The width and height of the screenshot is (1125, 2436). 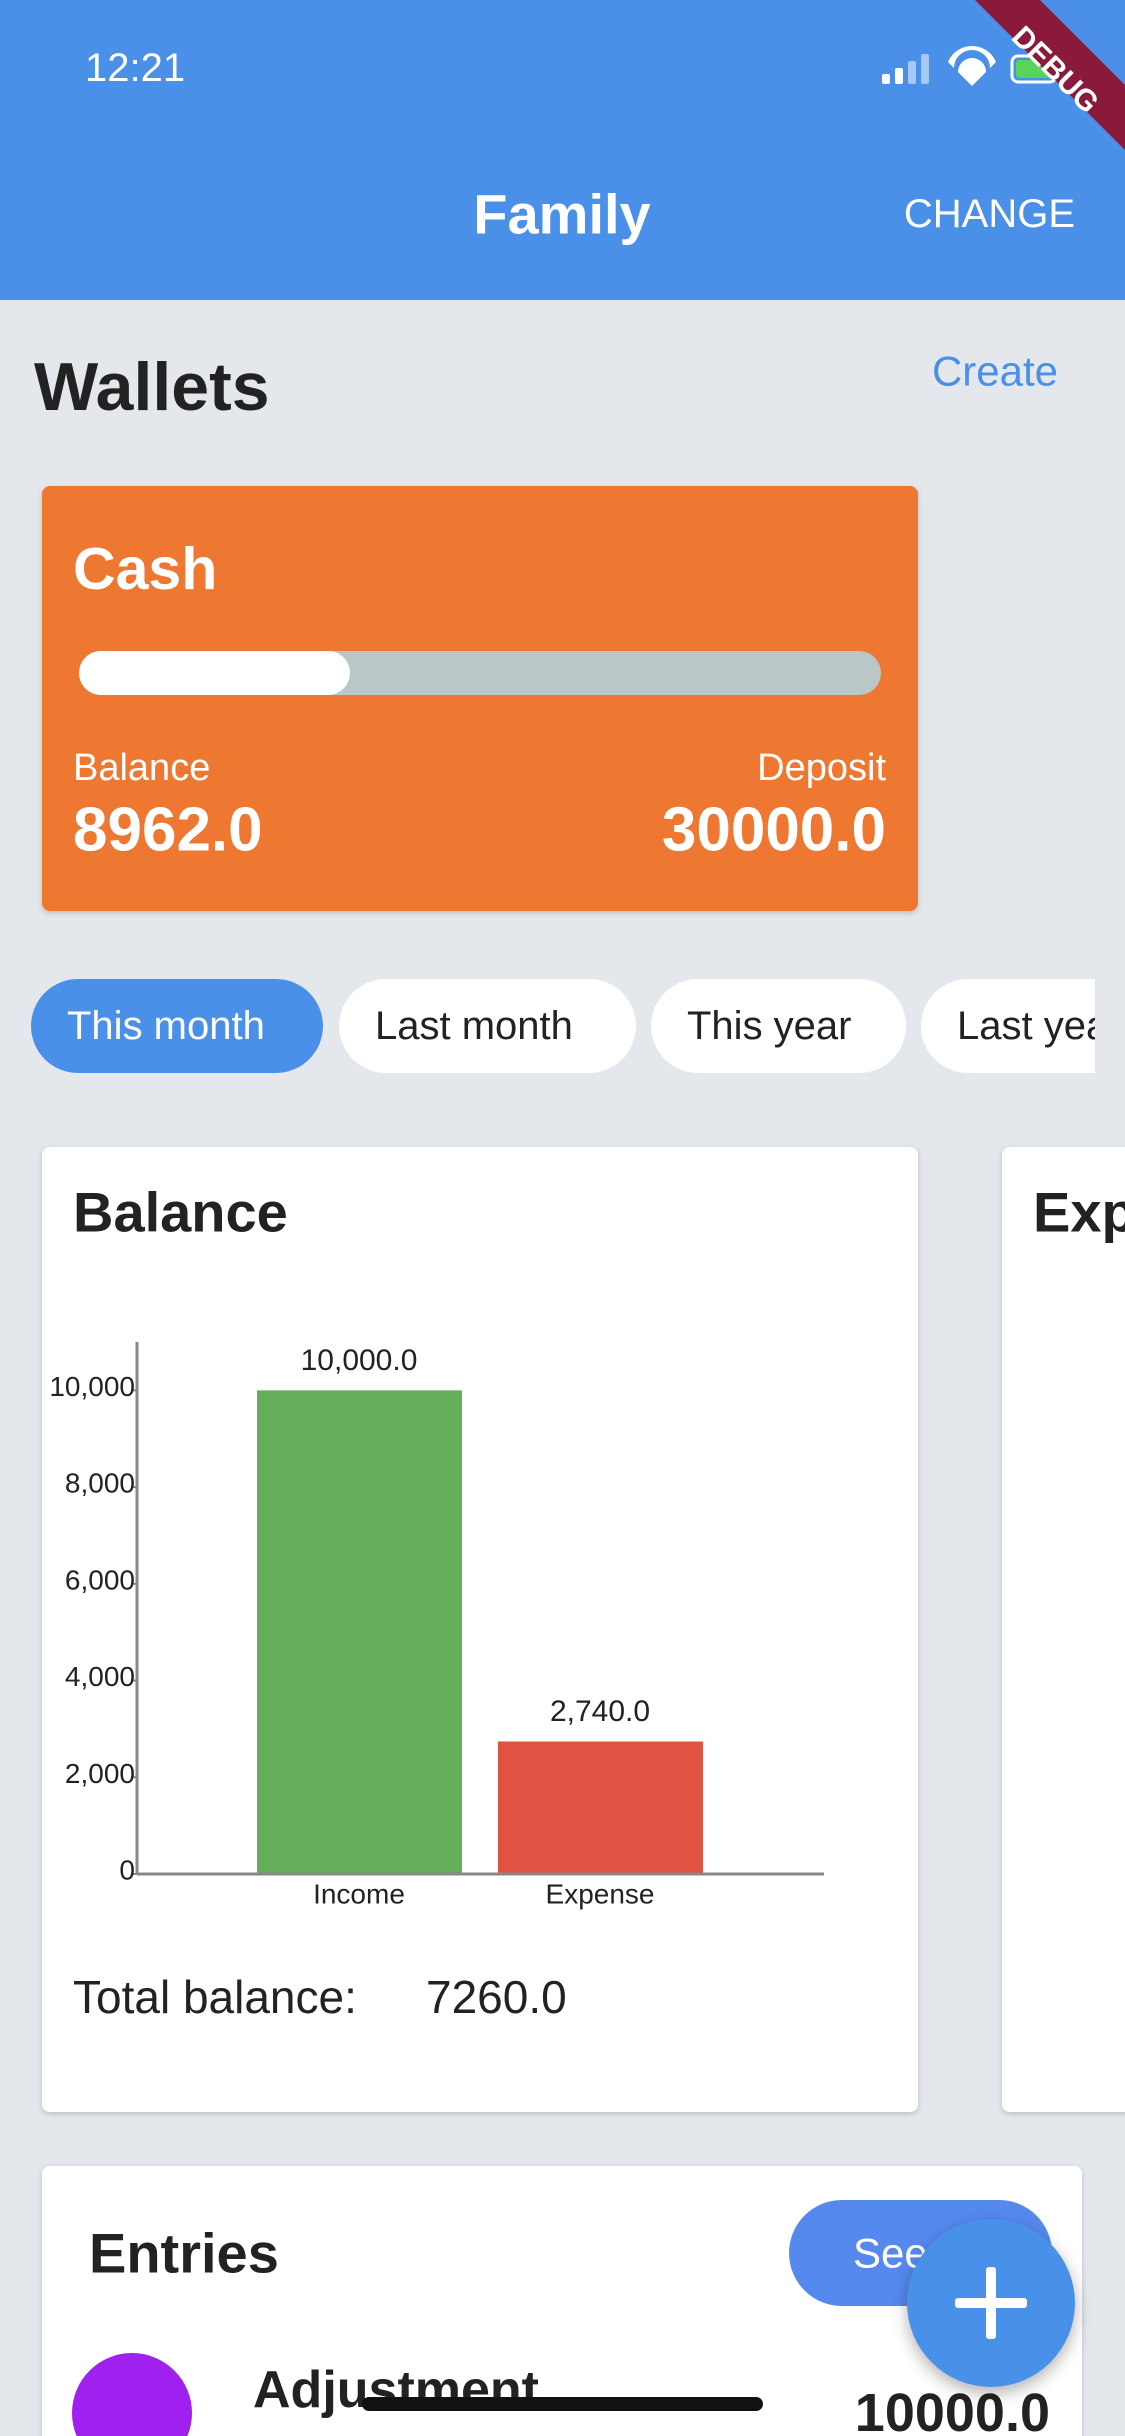 What do you see at coordinates (952, 2409) in the screenshot?
I see `entry-amount: 10000.0` at bounding box center [952, 2409].